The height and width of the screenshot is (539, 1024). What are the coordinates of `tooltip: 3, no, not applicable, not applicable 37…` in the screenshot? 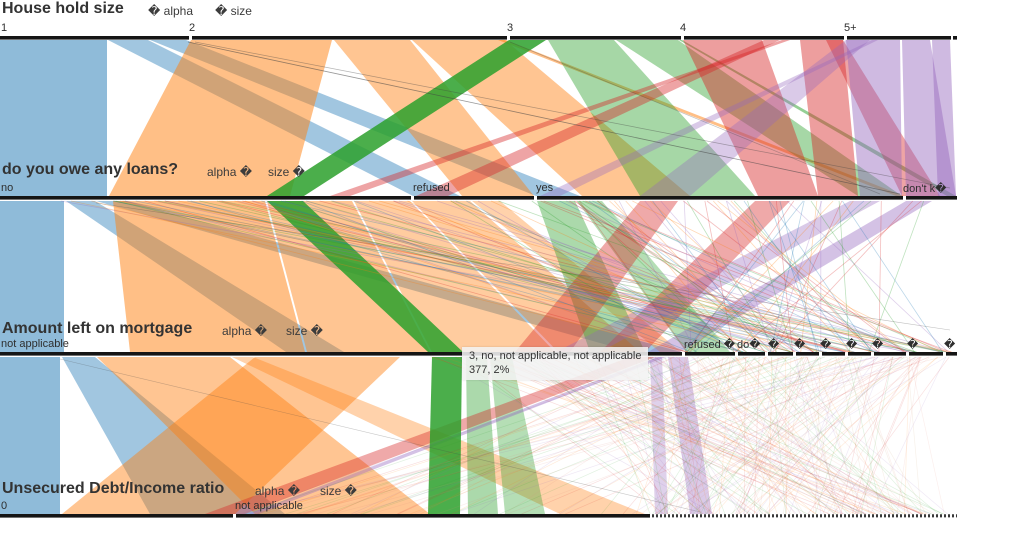 It's located at (555, 363).